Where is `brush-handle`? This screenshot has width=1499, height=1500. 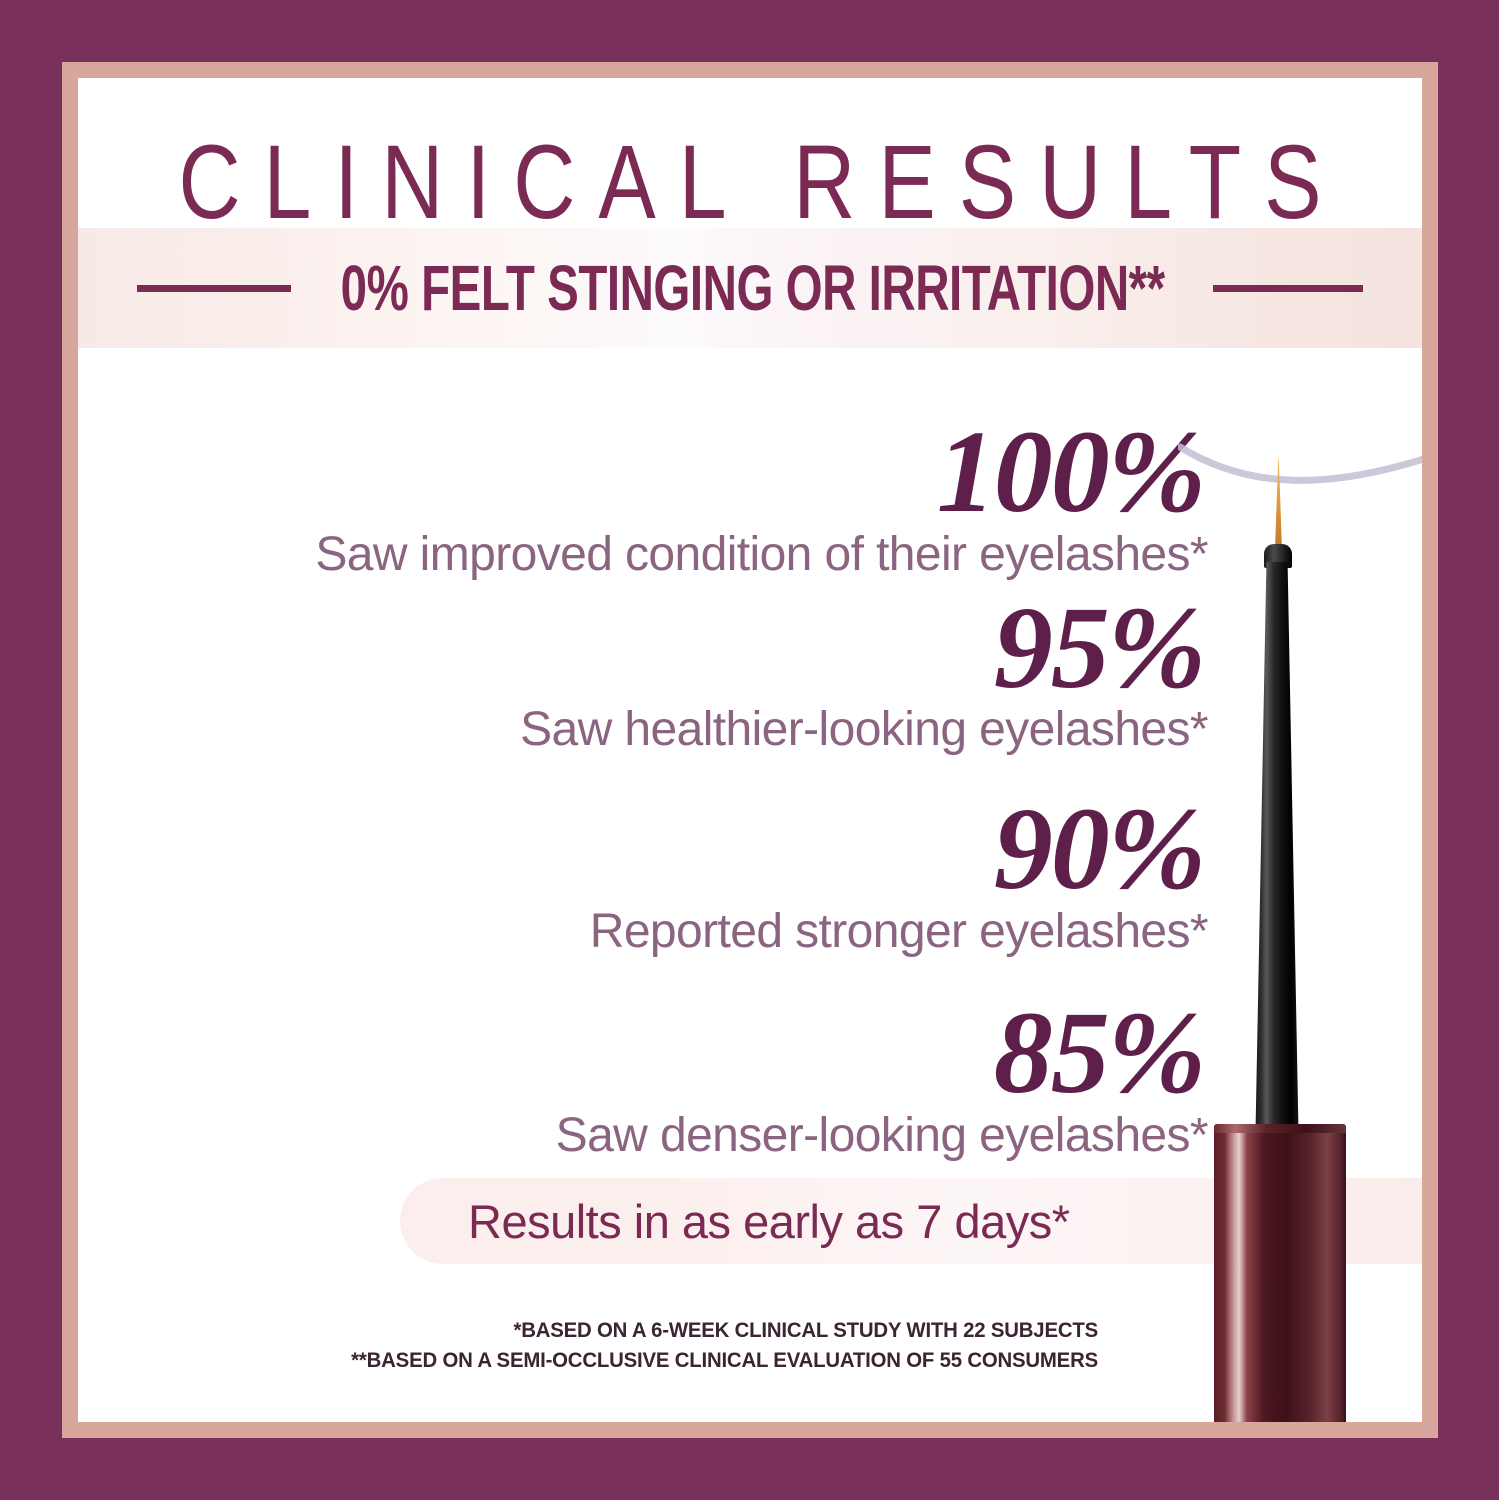
brush-handle is located at coordinates (1277, 860).